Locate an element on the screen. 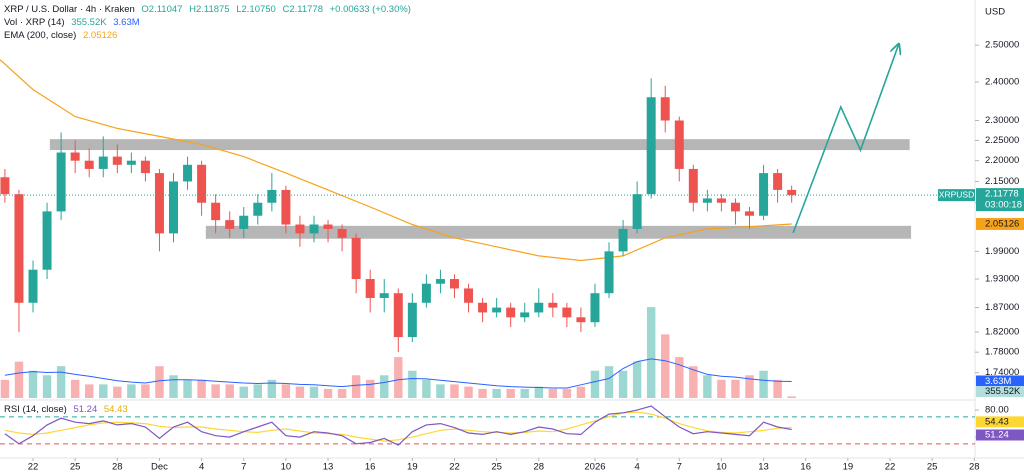 Image resolution: width=1024 pixels, height=476 pixels. ema-label: EMA (200, close) is located at coordinates (40, 35).